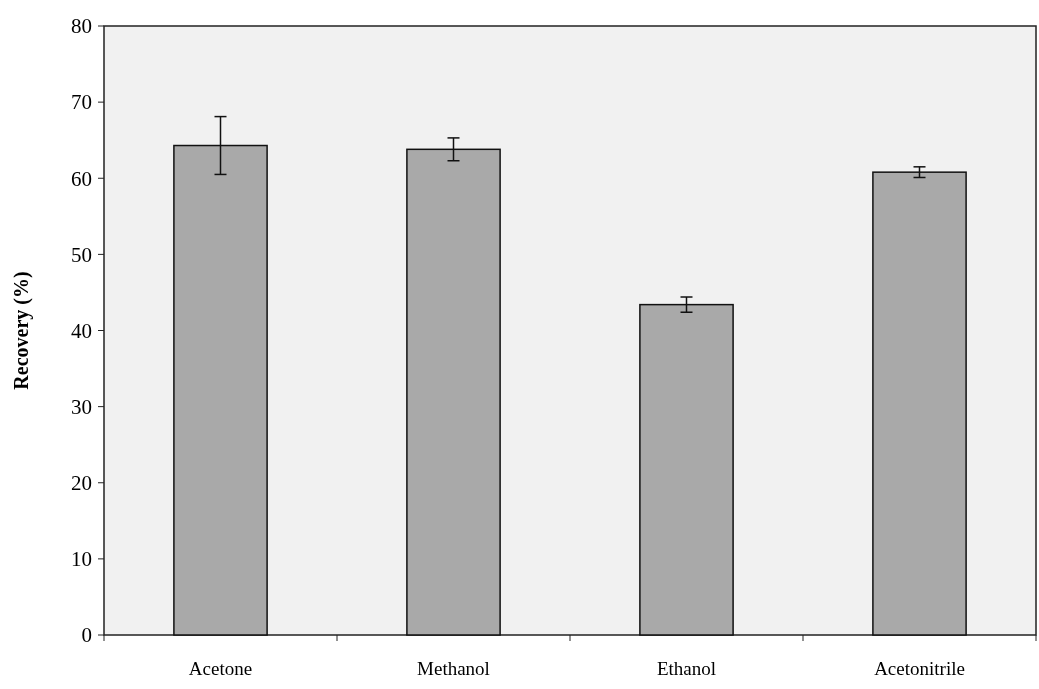  I want to click on bar, so click(919, 403).